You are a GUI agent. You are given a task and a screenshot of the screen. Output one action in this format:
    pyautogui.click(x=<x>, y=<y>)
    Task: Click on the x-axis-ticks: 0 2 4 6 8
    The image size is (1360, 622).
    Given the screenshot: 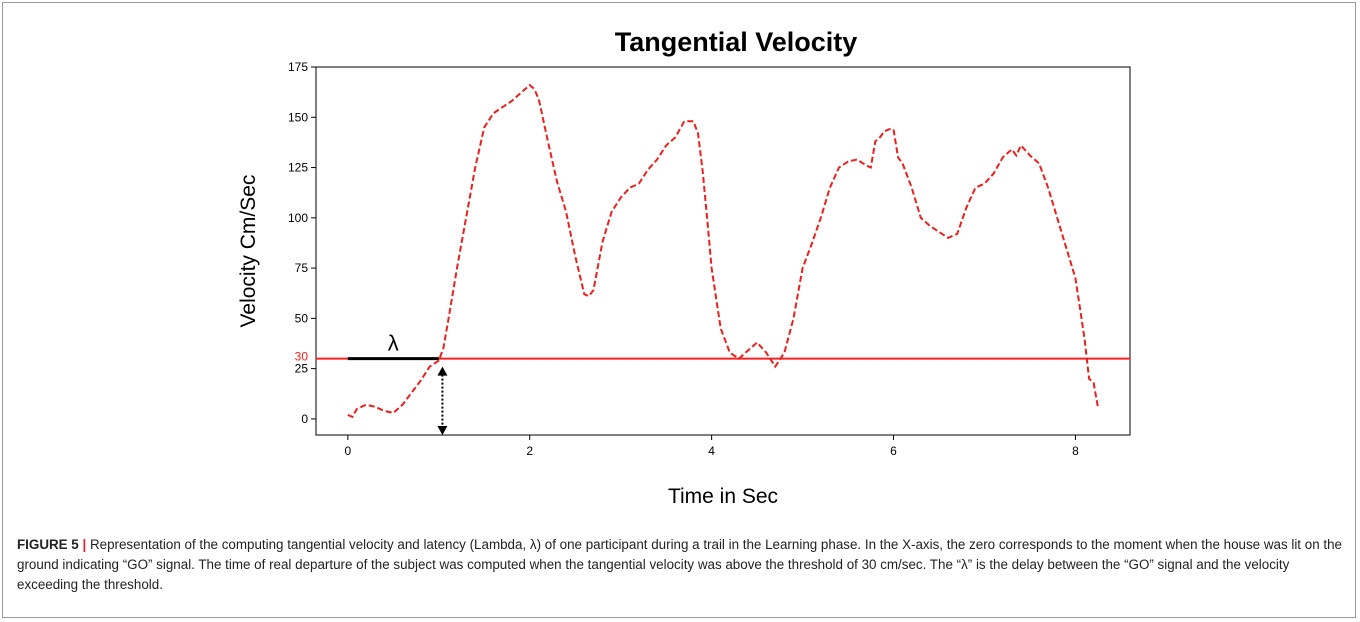 What is the action you would take?
    pyautogui.click(x=711, y=446)
    